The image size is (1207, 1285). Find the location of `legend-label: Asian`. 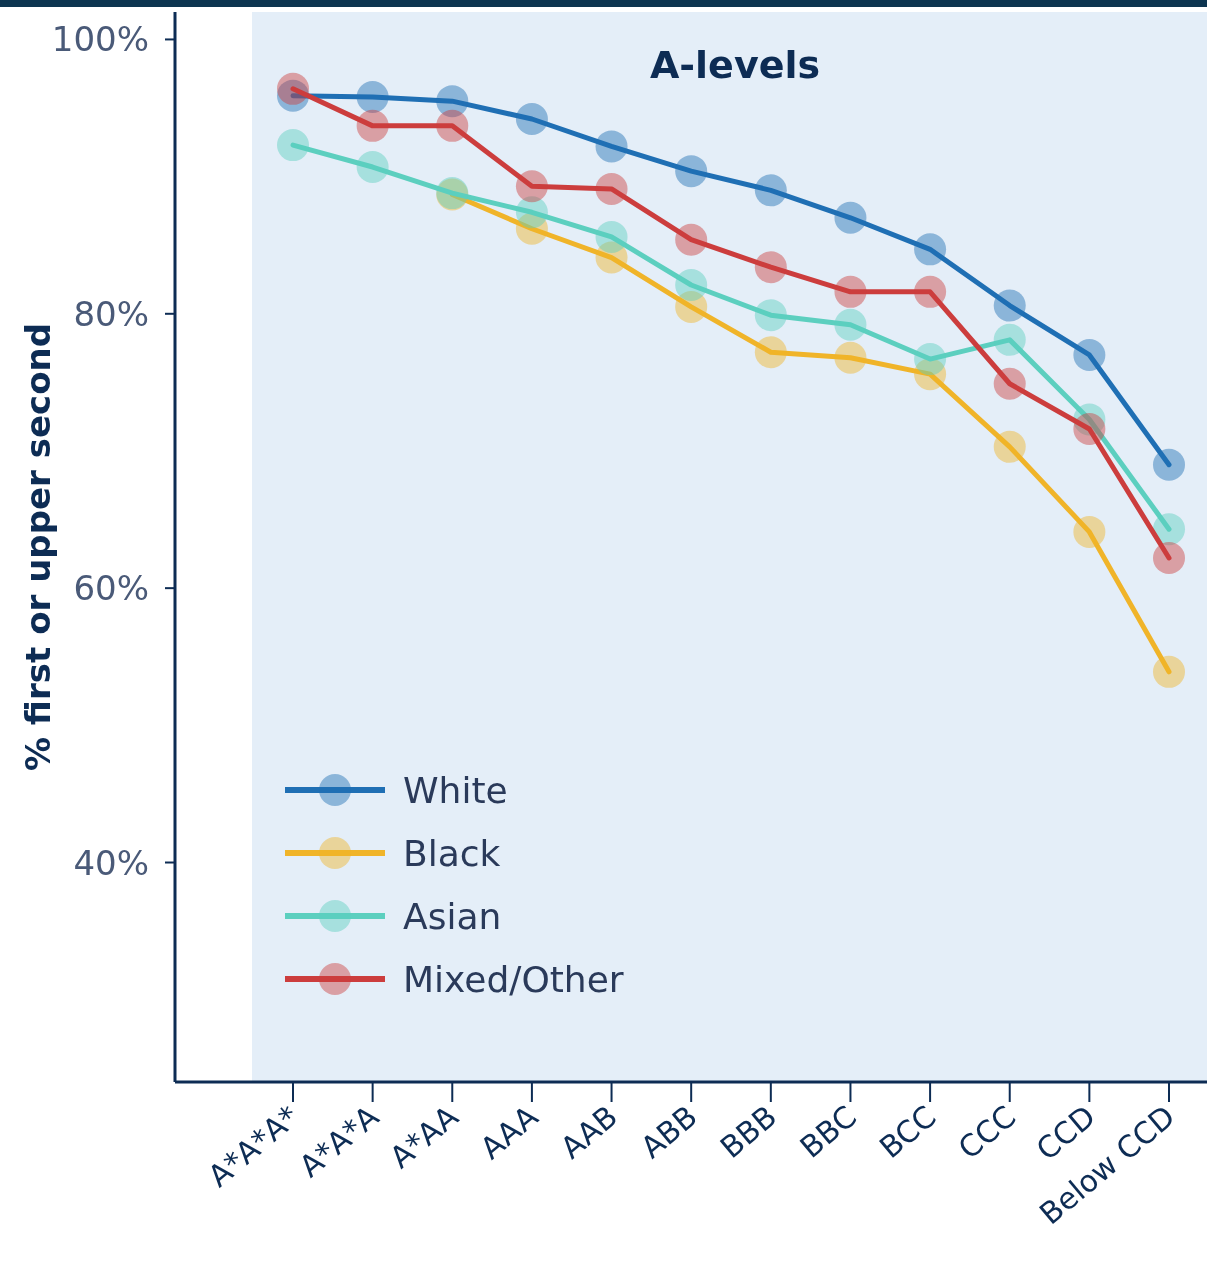

legend-label: Asian is located at coordinates (452, 916).